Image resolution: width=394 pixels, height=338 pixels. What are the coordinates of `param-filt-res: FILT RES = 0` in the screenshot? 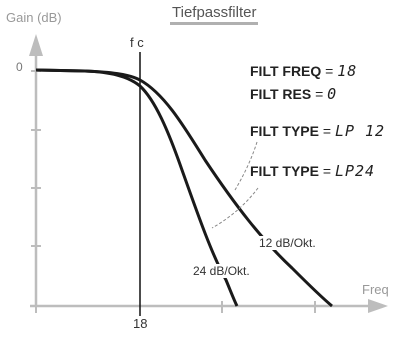 It's located at (294, 94).